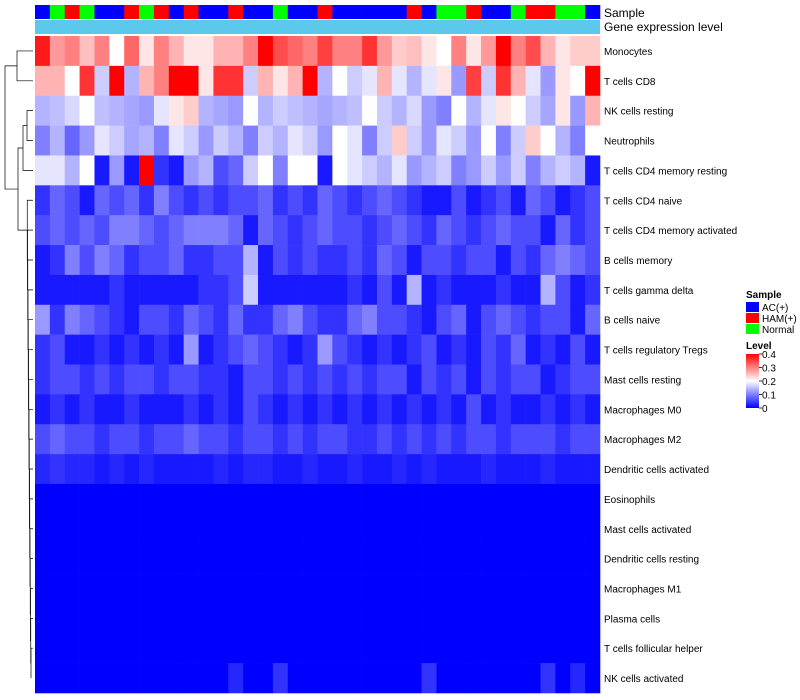 The image size is (800, 700). Describe the element at coordinates (764, 295) in the screenshot. I see `sample-legend-title: Sample` at that location.